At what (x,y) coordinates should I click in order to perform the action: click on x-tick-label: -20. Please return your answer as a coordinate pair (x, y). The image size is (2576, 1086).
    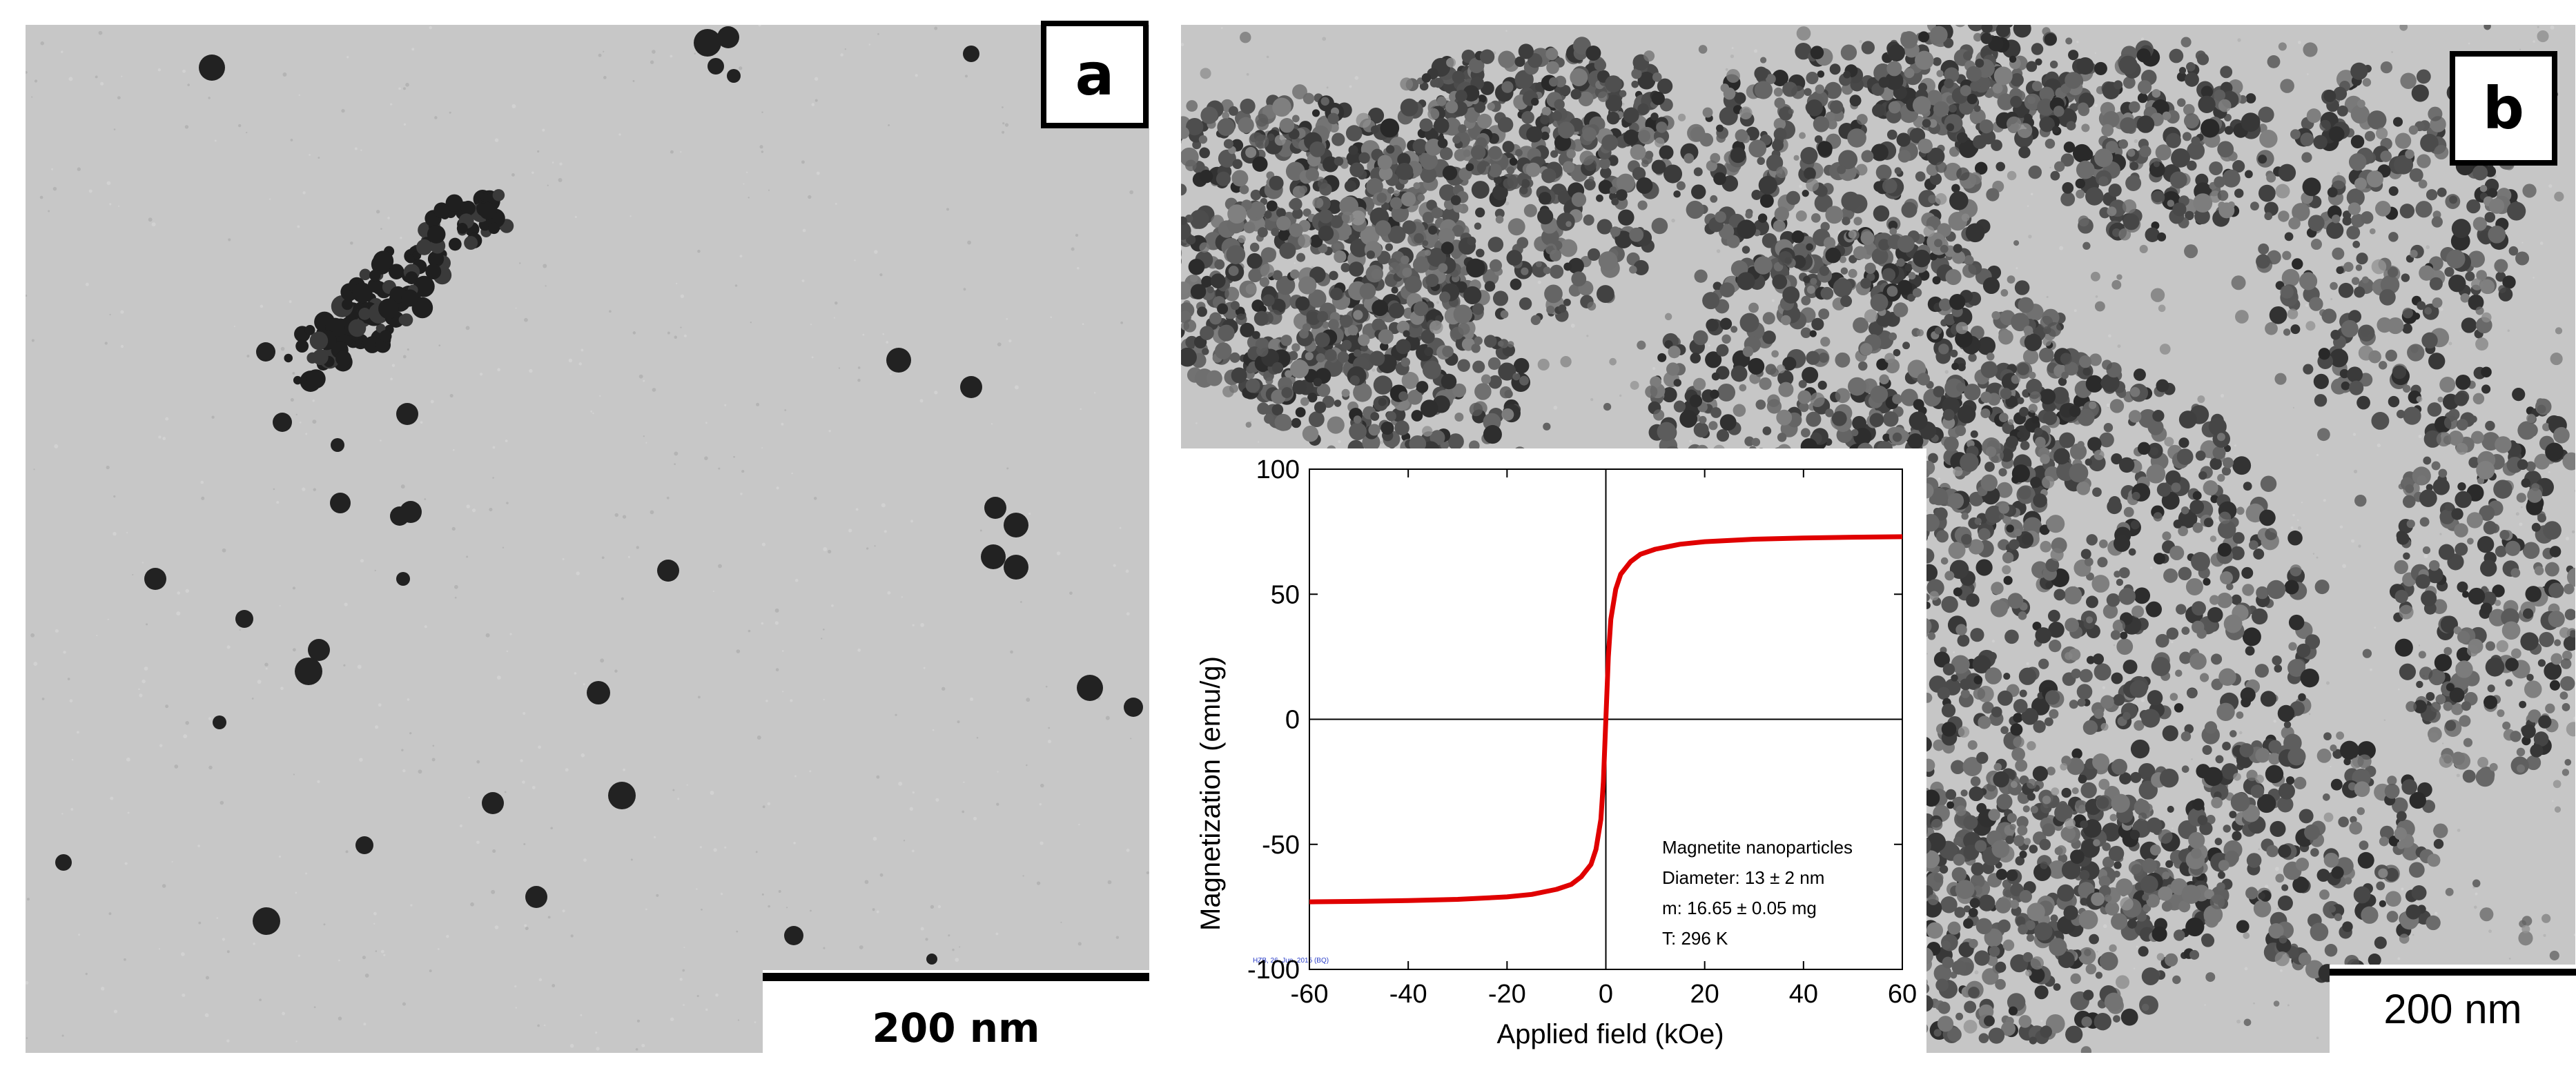
    Looking at the image, I should click on (1507, 994).